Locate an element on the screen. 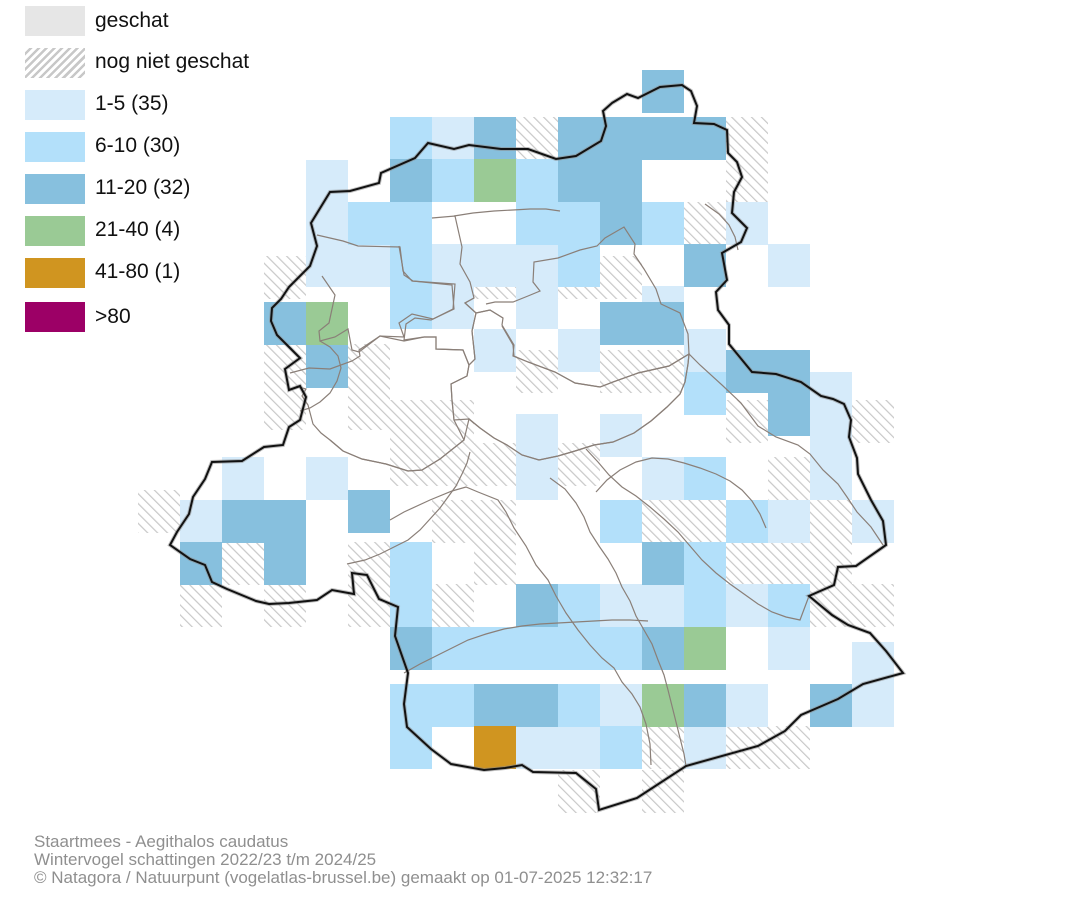  legend-label-11-20: 11-20 (32) is located at coordinates (143, 187).